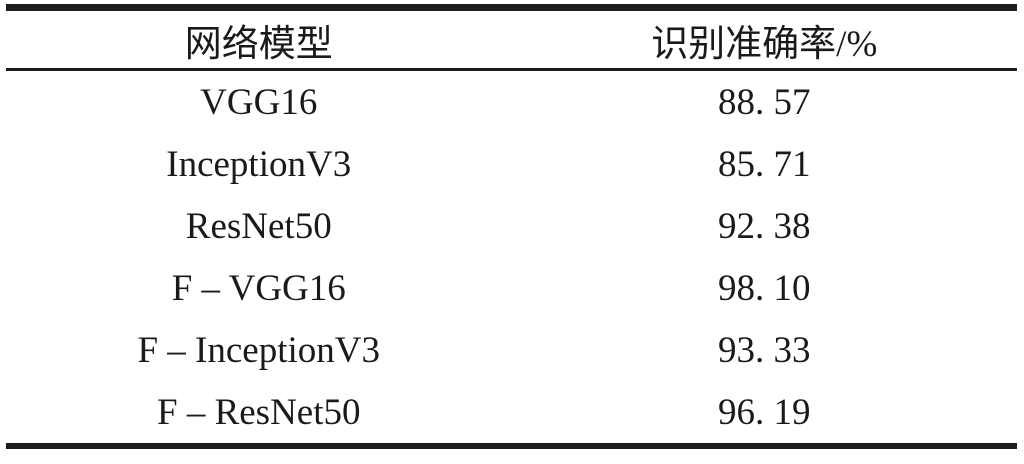 This screenshot has width=1024, height=464. Describe the element at coordinates (258, 288) in the screenshot. I see `model-cell: F – VGG16` at that location.